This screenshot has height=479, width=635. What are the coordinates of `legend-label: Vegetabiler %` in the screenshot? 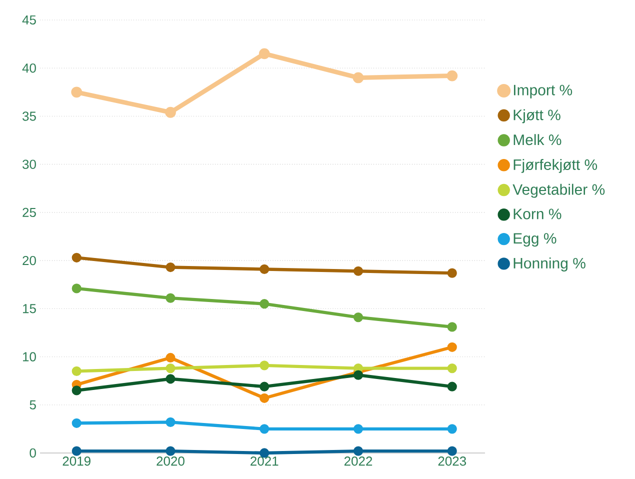 It's located at (558, 191).